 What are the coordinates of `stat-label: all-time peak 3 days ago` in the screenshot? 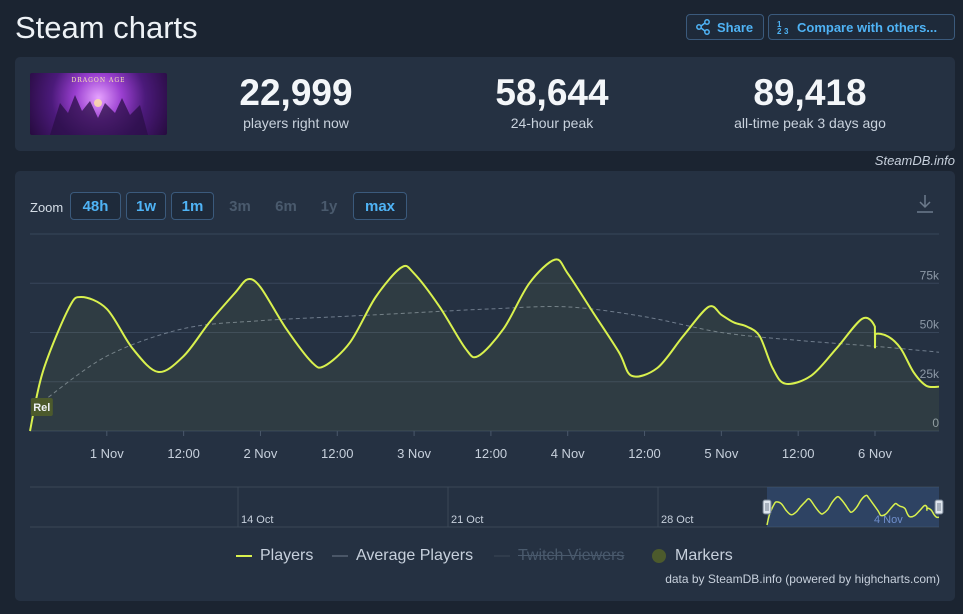 It's located at (810, 123).